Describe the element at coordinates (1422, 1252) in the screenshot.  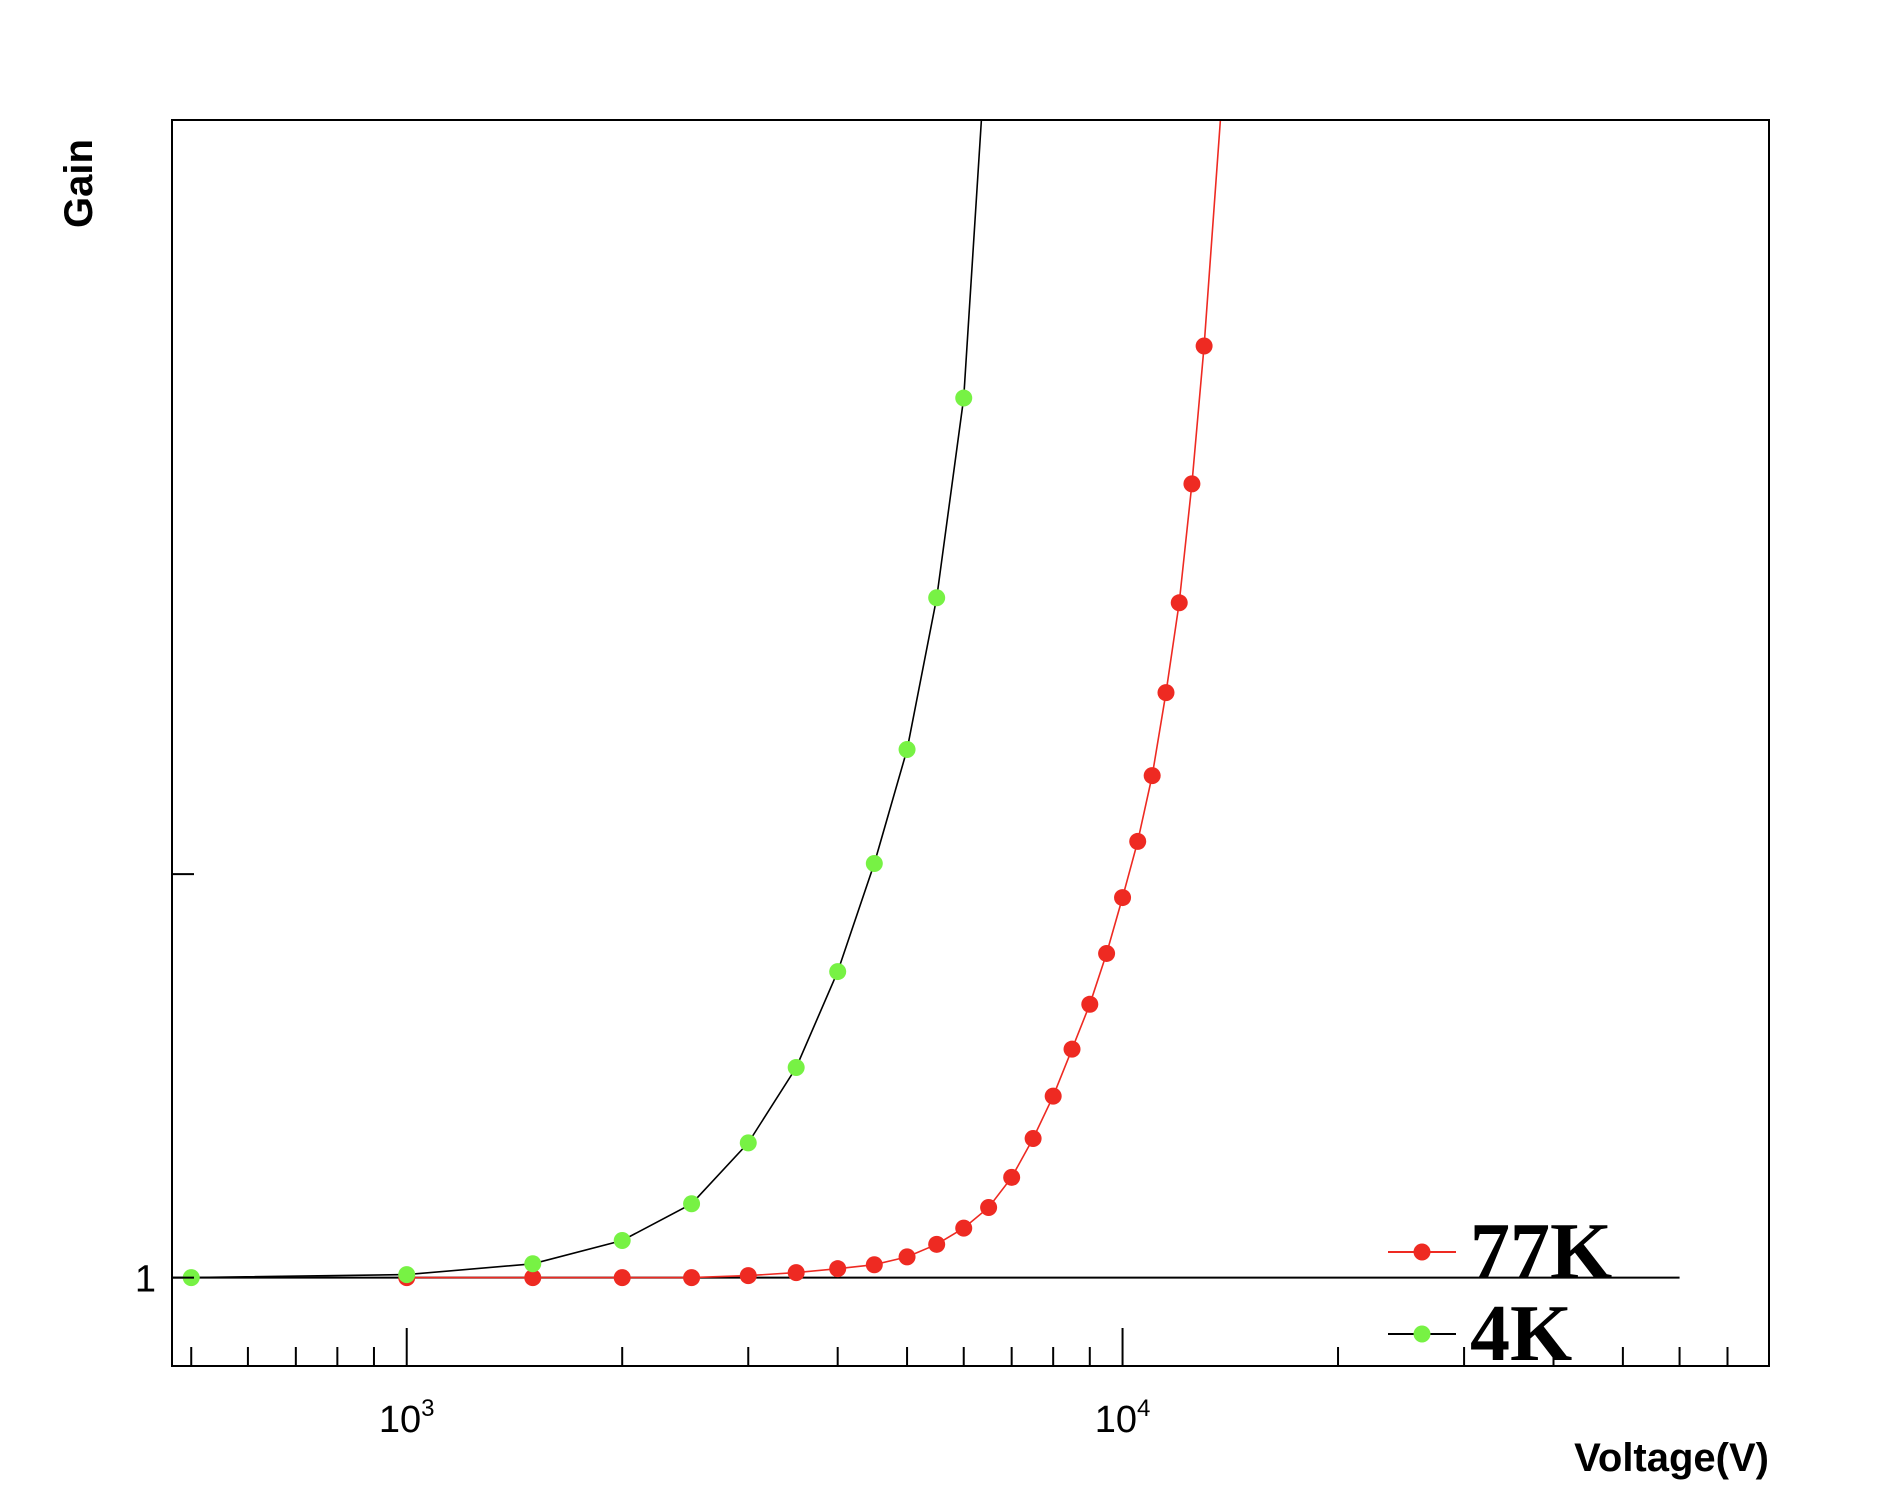
I see `legend-marker-77k` at that location.